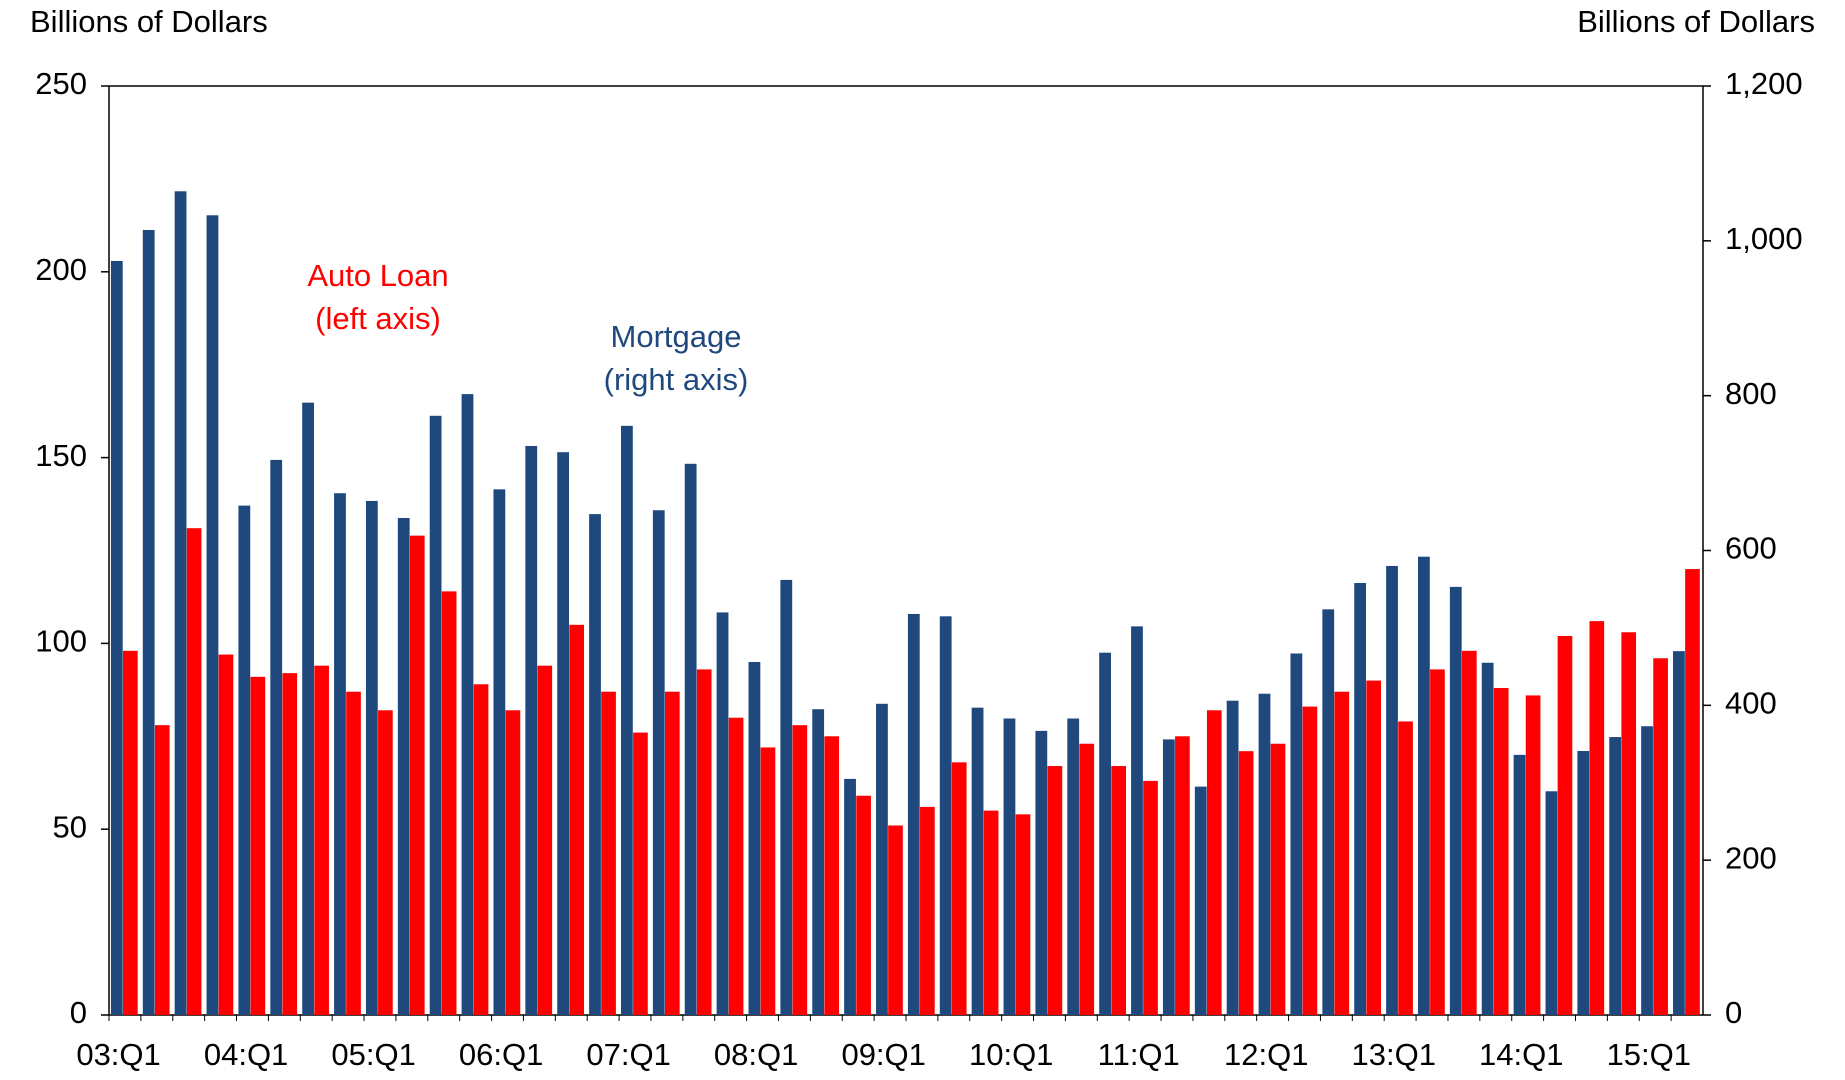 The width and height of the screenshot is (1845, 1080). I want to click on annotation: Auto Loan, so click(377, 275).